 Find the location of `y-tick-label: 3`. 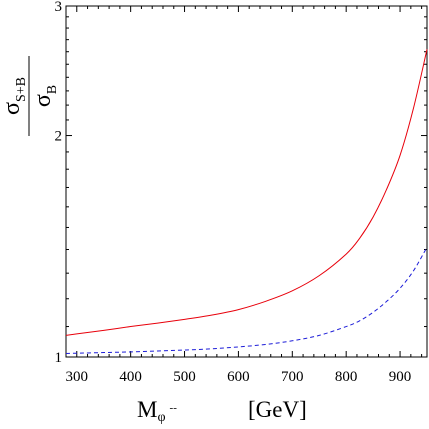

y-tick-label: 3 is located at coordinates (59, 7).